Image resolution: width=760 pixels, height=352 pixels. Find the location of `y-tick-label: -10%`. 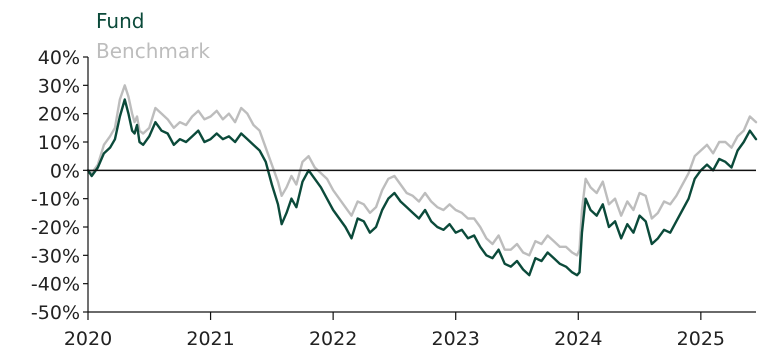

y-tick-label: -10% is located at coordinates (55, 200).